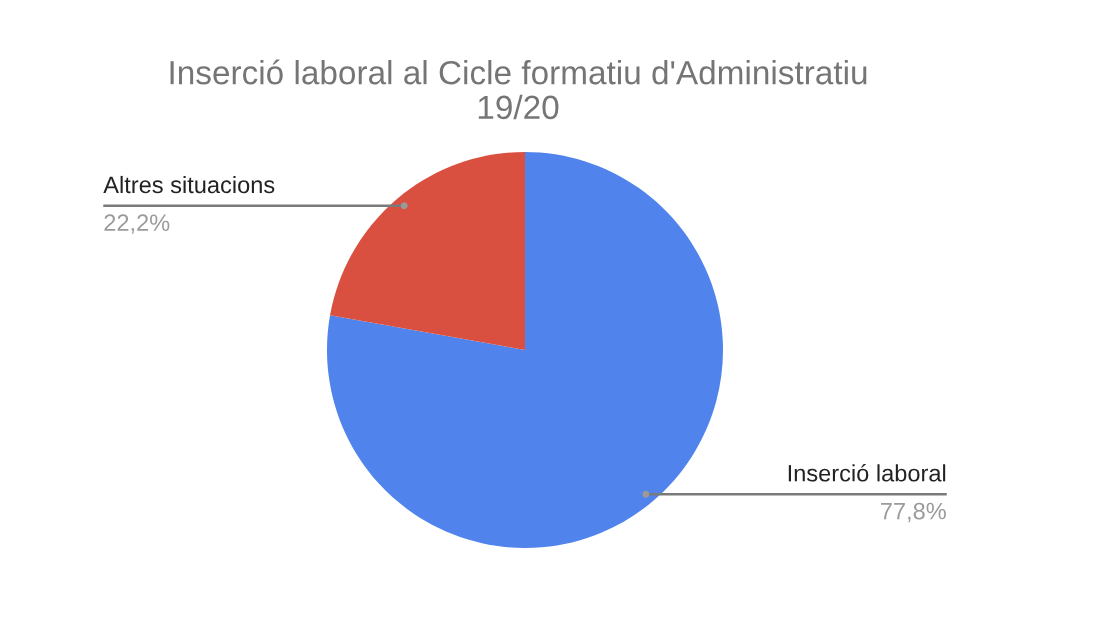  I want to click on data-label: 22,2%, so click(137, 224).